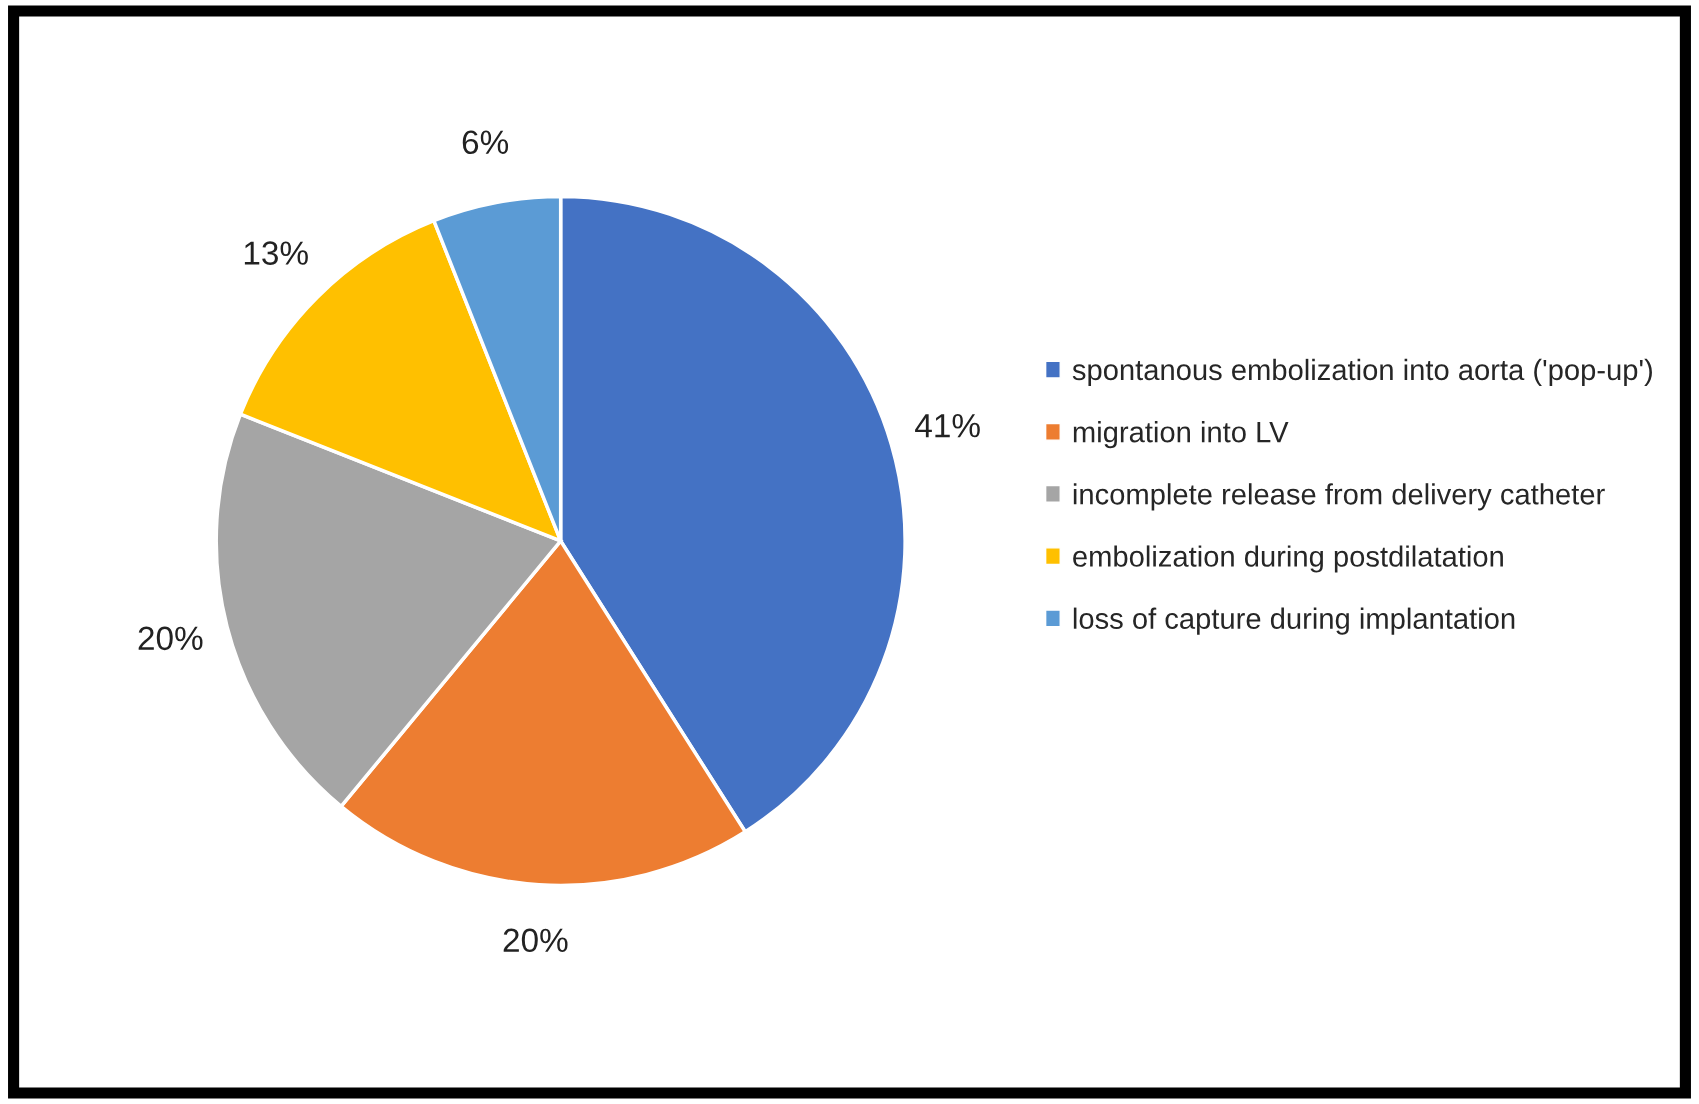  Describe the element at coordinates (947, 426) in the screenshot. I see `data-label: 41%` at that location.